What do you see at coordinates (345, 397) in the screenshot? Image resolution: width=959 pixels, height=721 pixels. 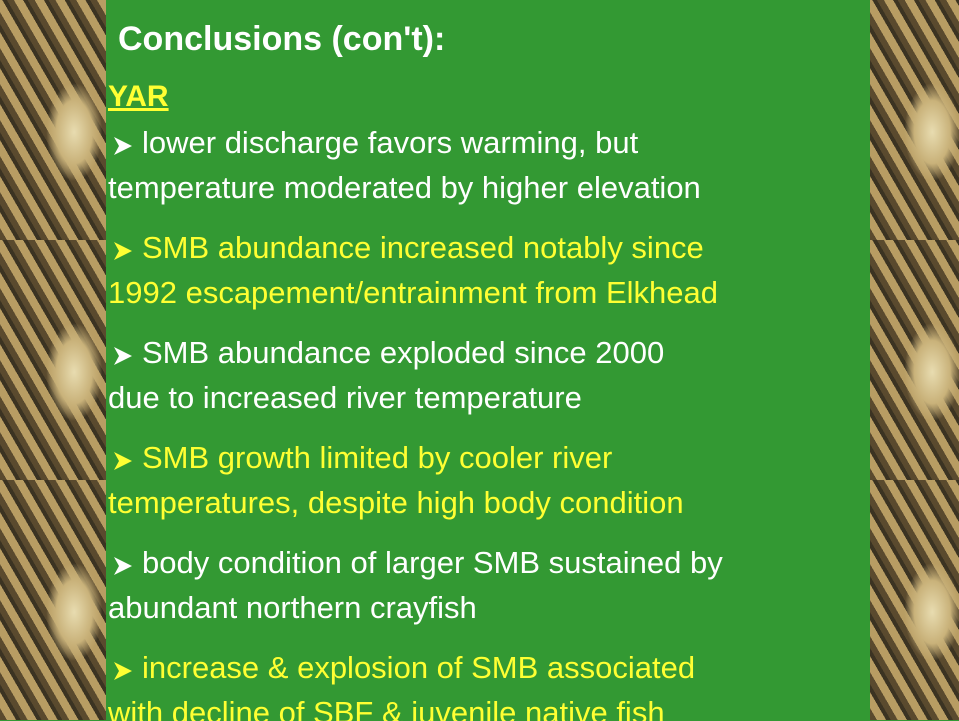 I see `bullet-text: due to increased river temperature` at bounding box center [345, 397].